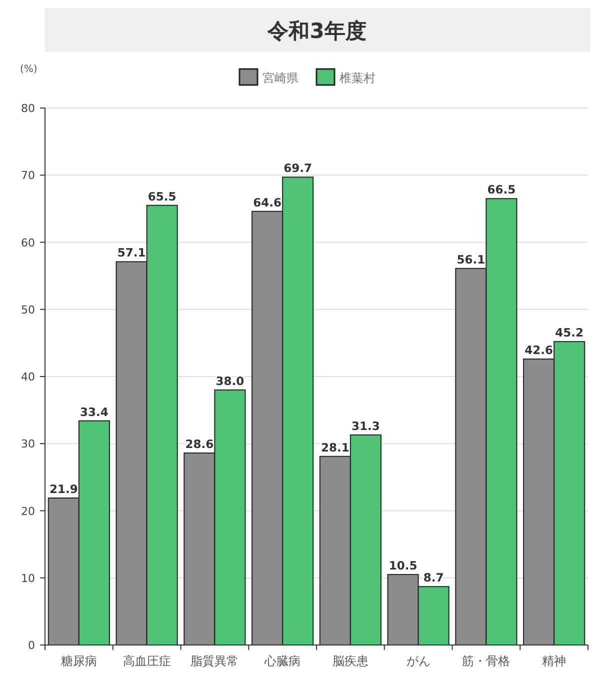 This screenshot has height=675, width=600. Describe the element at coordinates (280, 78) in the screenshot. I see `legend-label: 宮崎県` at that location.